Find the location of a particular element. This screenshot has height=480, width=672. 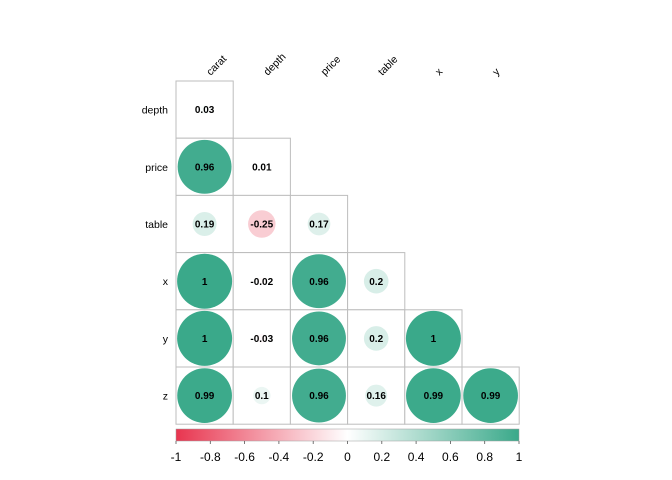

cell-z-price: 0.96 is located at coordinates (319, 395).